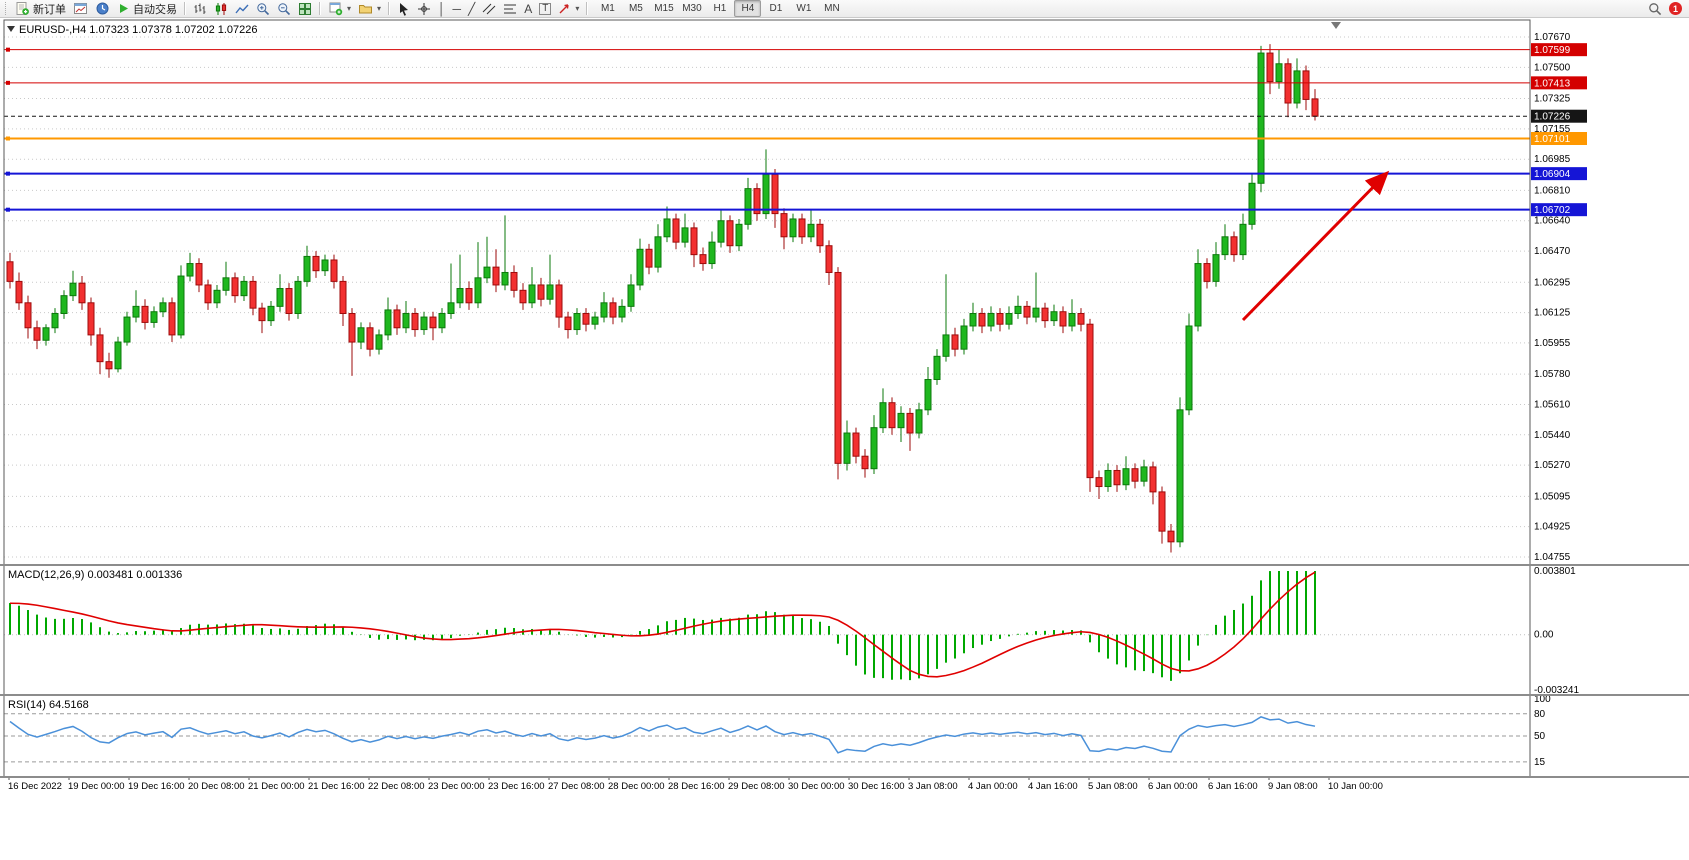 The width and height of the screenshot is (1689, 860). I want to click on time-axis-label: 21 Dec 00:00, so click(276, 786).